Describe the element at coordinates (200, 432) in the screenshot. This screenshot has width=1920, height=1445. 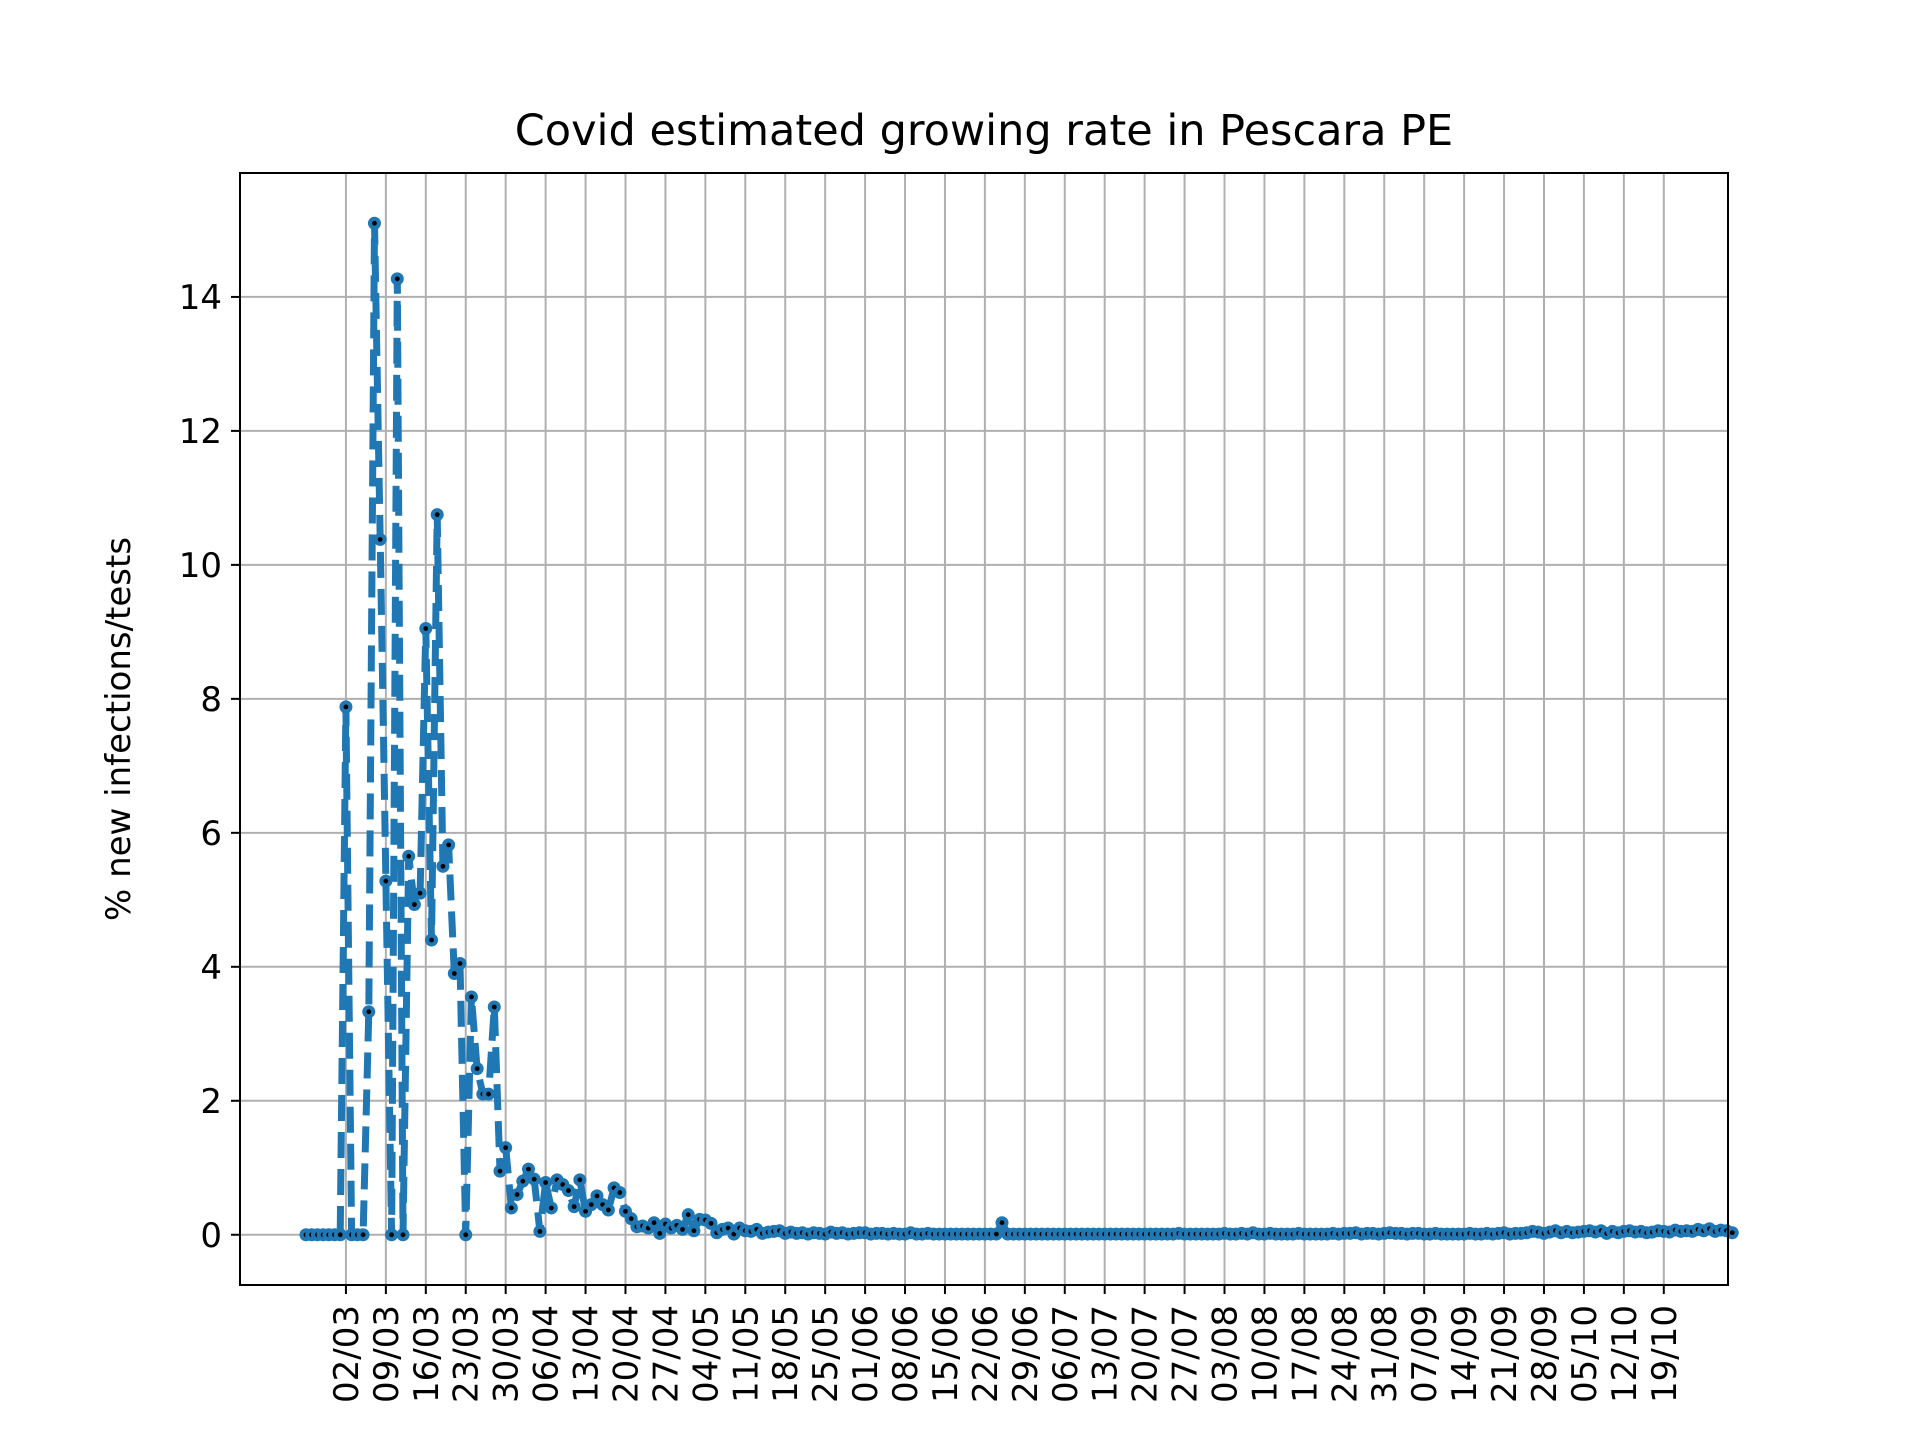
I see `y-tick-label: 12` at that location.